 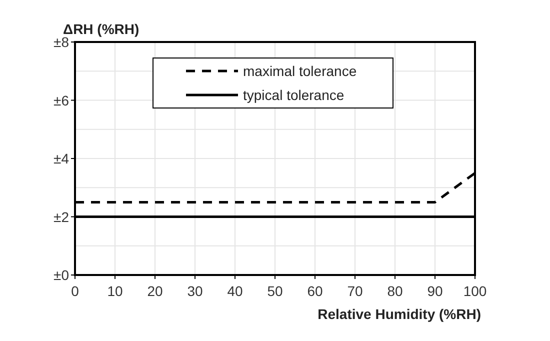 I want to click on x-tick-label: 100, so click(x=475, y=291).